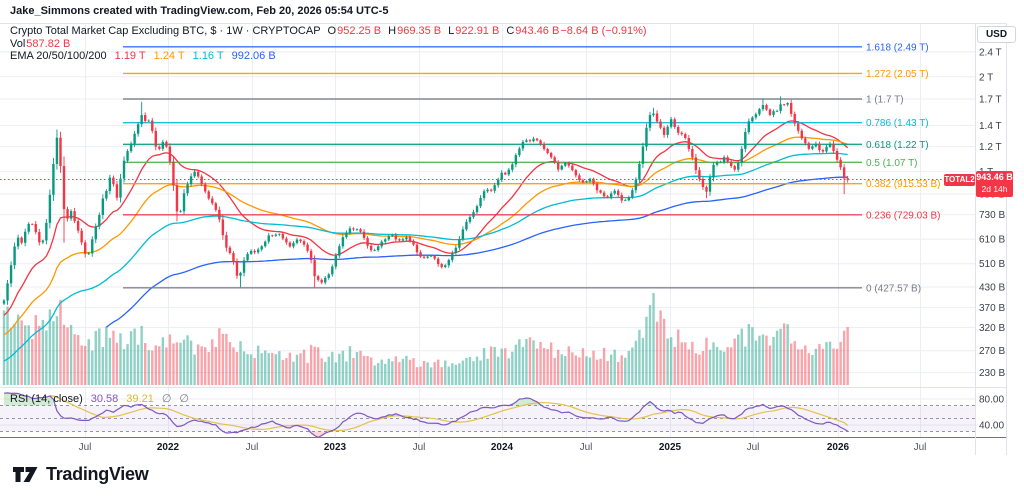 This screenshot has width=1024, height=499. What do you see at coordinates (992, 288) in the screenshot?
I see `price-axis-label: 430 B` at bounding box center [992, 288].